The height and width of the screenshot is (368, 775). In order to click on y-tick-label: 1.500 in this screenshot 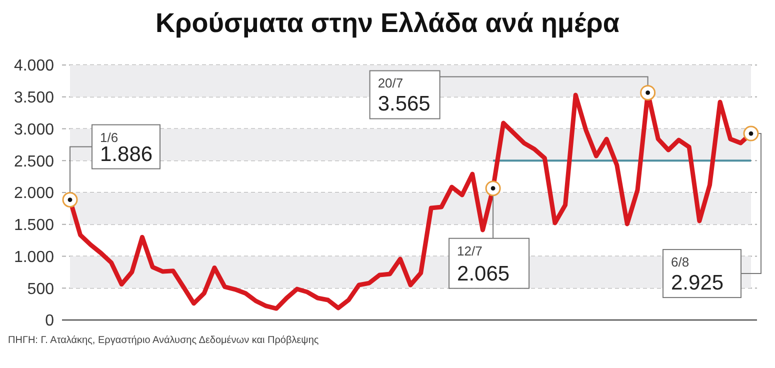, I will do `click(34, 225)`.